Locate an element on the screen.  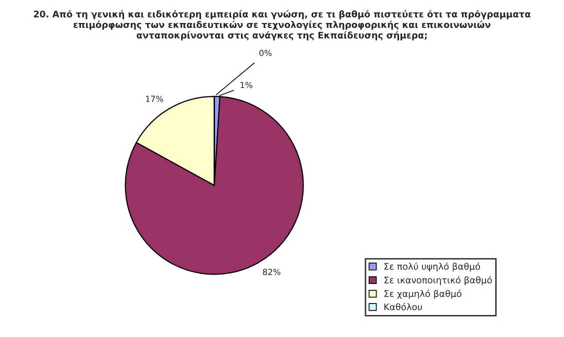
legend-label: Σε πολύ υψηλό βαθμό is located at coordinates (432, 267).